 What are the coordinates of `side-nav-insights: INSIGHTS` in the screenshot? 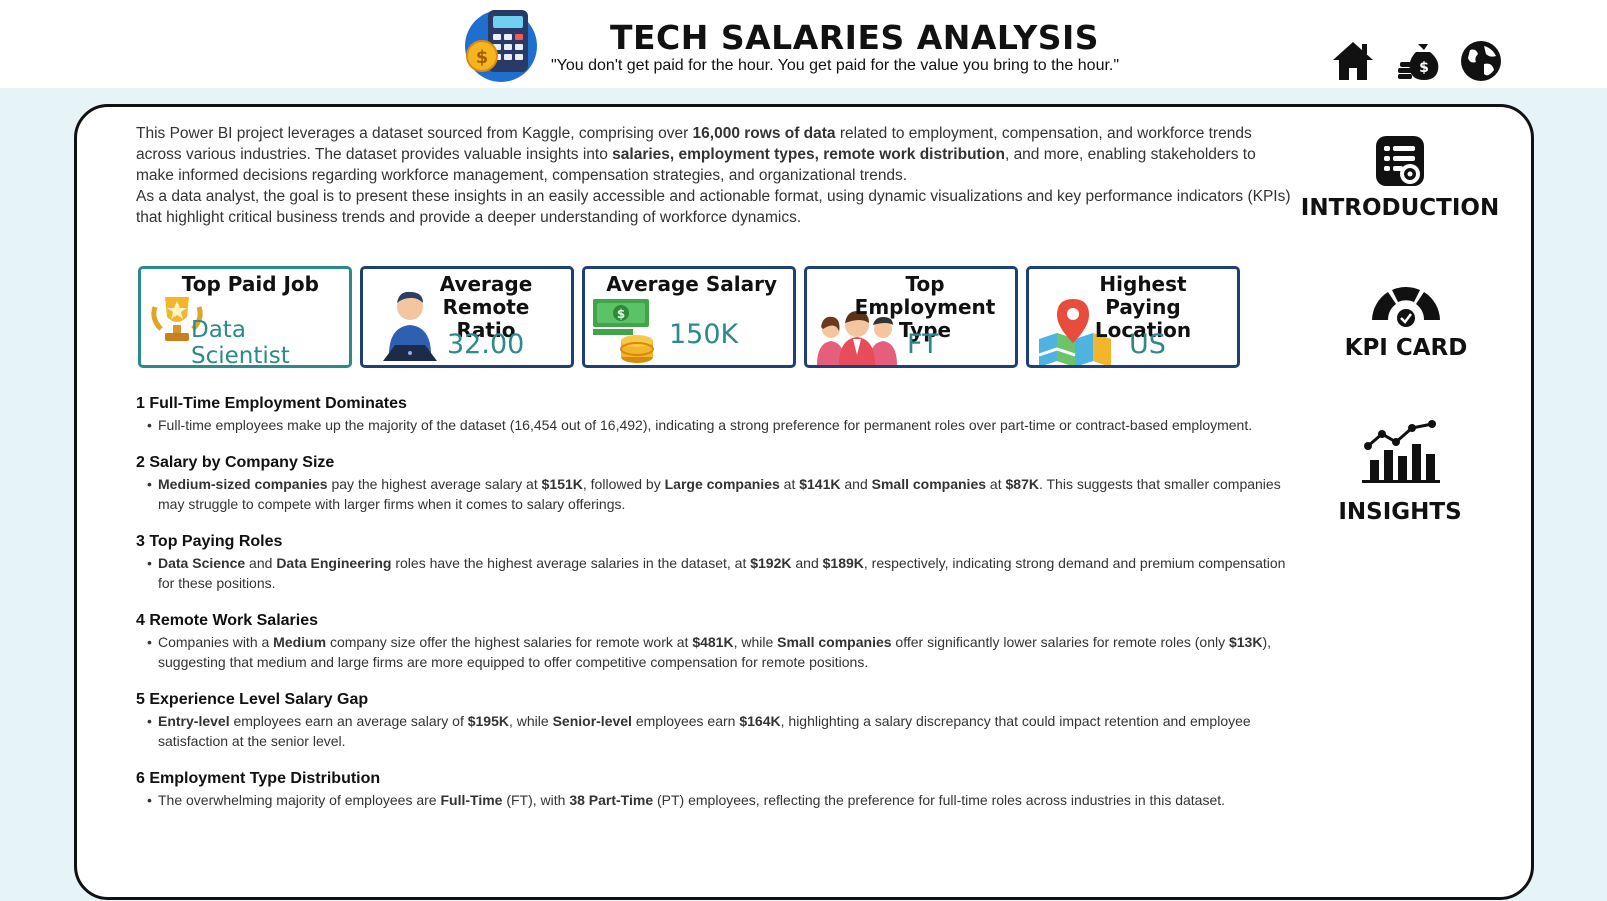 It's located at (1400, 472).